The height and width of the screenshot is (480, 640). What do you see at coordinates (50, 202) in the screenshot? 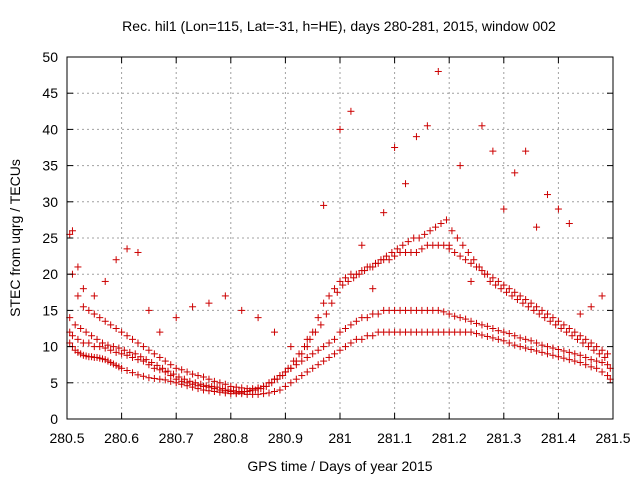
I see `y-tick-label: 30` at bounding box center [50, 202].